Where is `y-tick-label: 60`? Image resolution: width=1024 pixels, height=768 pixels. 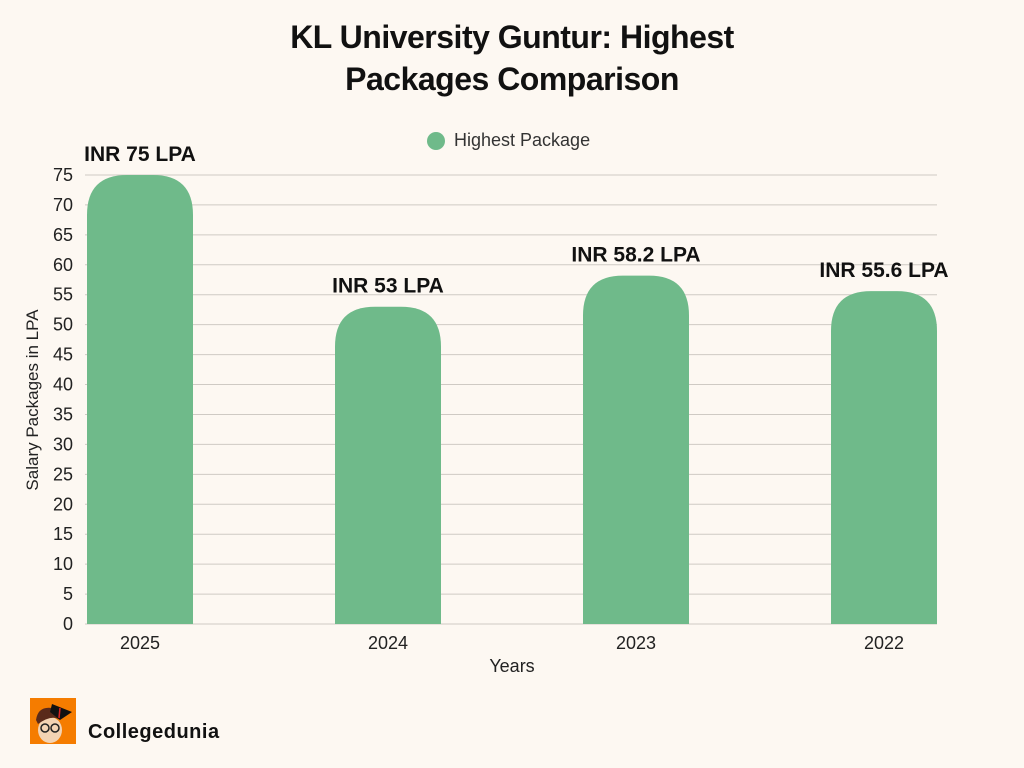 y-tick-label: 60 is located at coordinates (63, 265).